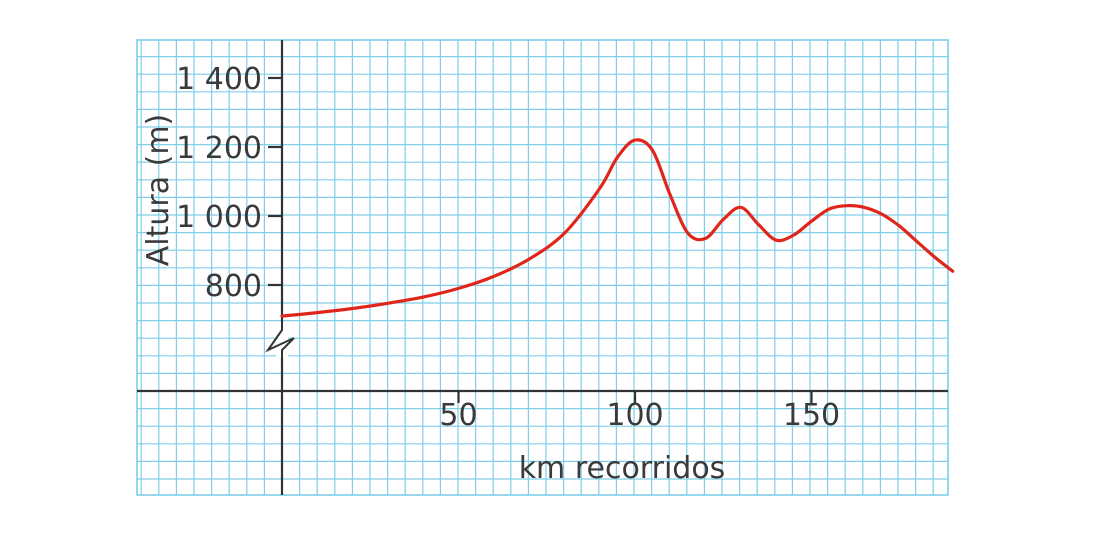 This screenshot has width=1098, height=555. What do you see at coordinates (458, 415) in the screenshot?
I see `x-tick-label: 50` at bounding box center [458, 415].